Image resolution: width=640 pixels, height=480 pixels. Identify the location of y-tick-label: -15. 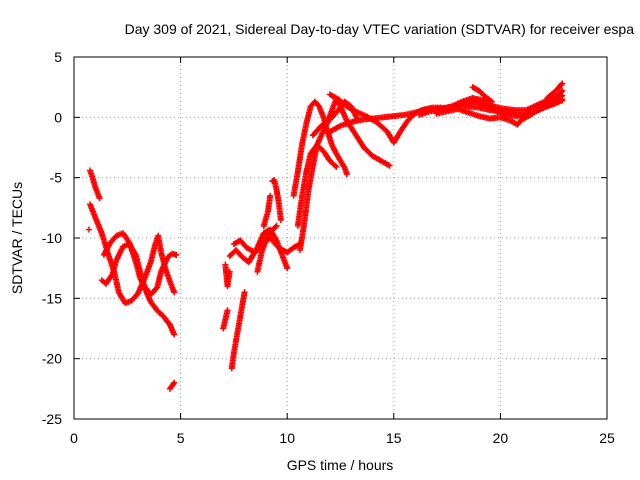
(52, 298).